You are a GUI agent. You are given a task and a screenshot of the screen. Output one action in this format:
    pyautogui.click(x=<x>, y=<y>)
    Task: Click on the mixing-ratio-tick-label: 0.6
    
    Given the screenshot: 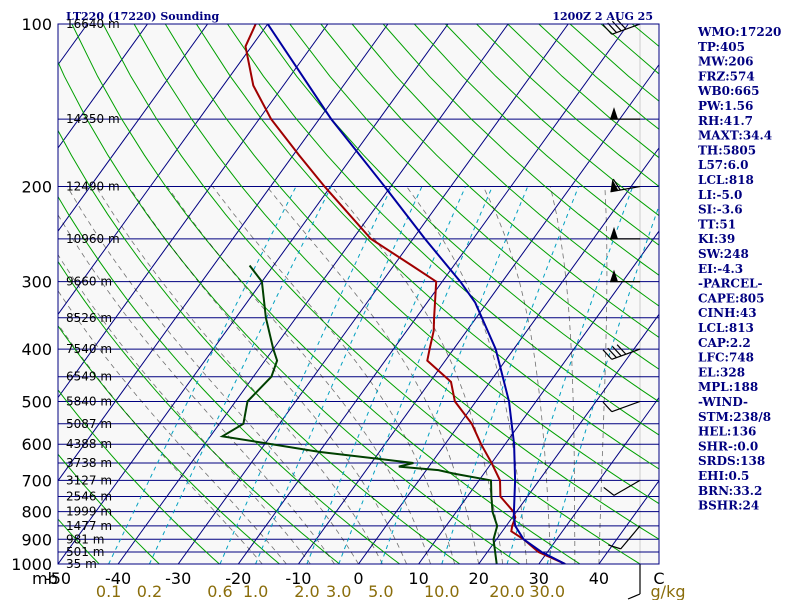 What is the action you would take?
    pyautogui.click(x=219, y=591)
    